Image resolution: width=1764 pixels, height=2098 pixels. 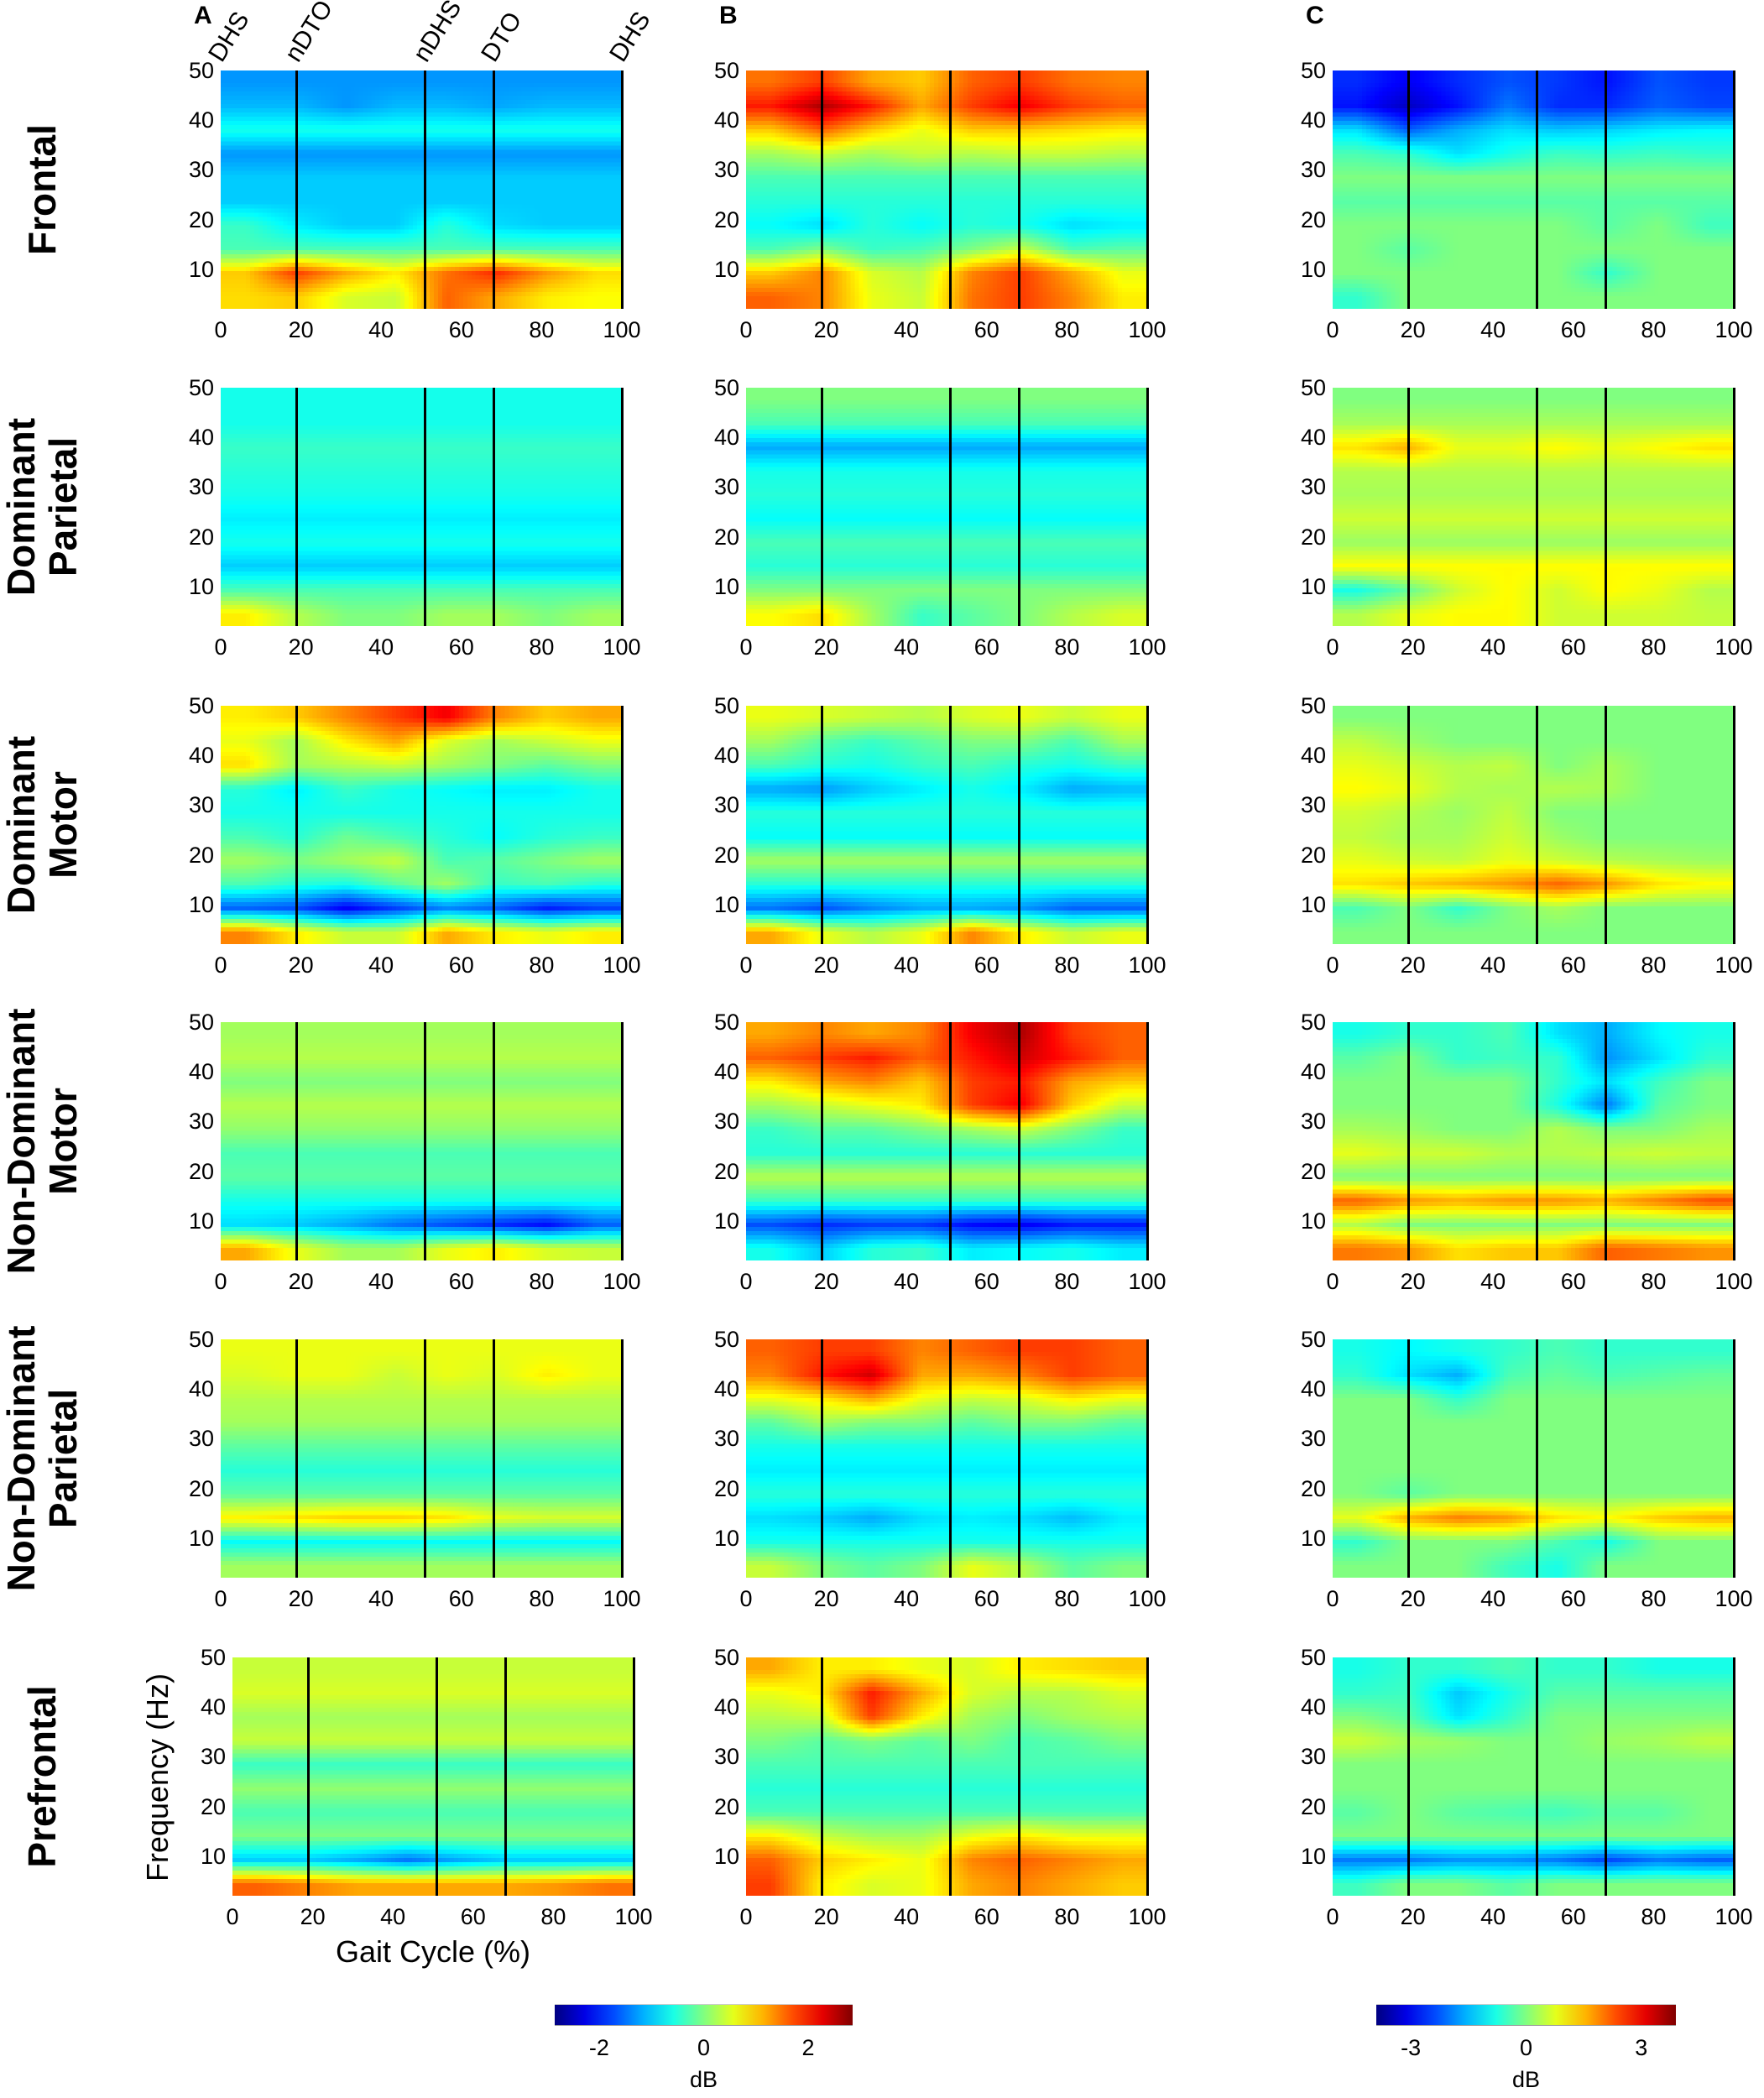 I want to click on colorbar-tick-label: 3, so click(x=1641, y=2047).